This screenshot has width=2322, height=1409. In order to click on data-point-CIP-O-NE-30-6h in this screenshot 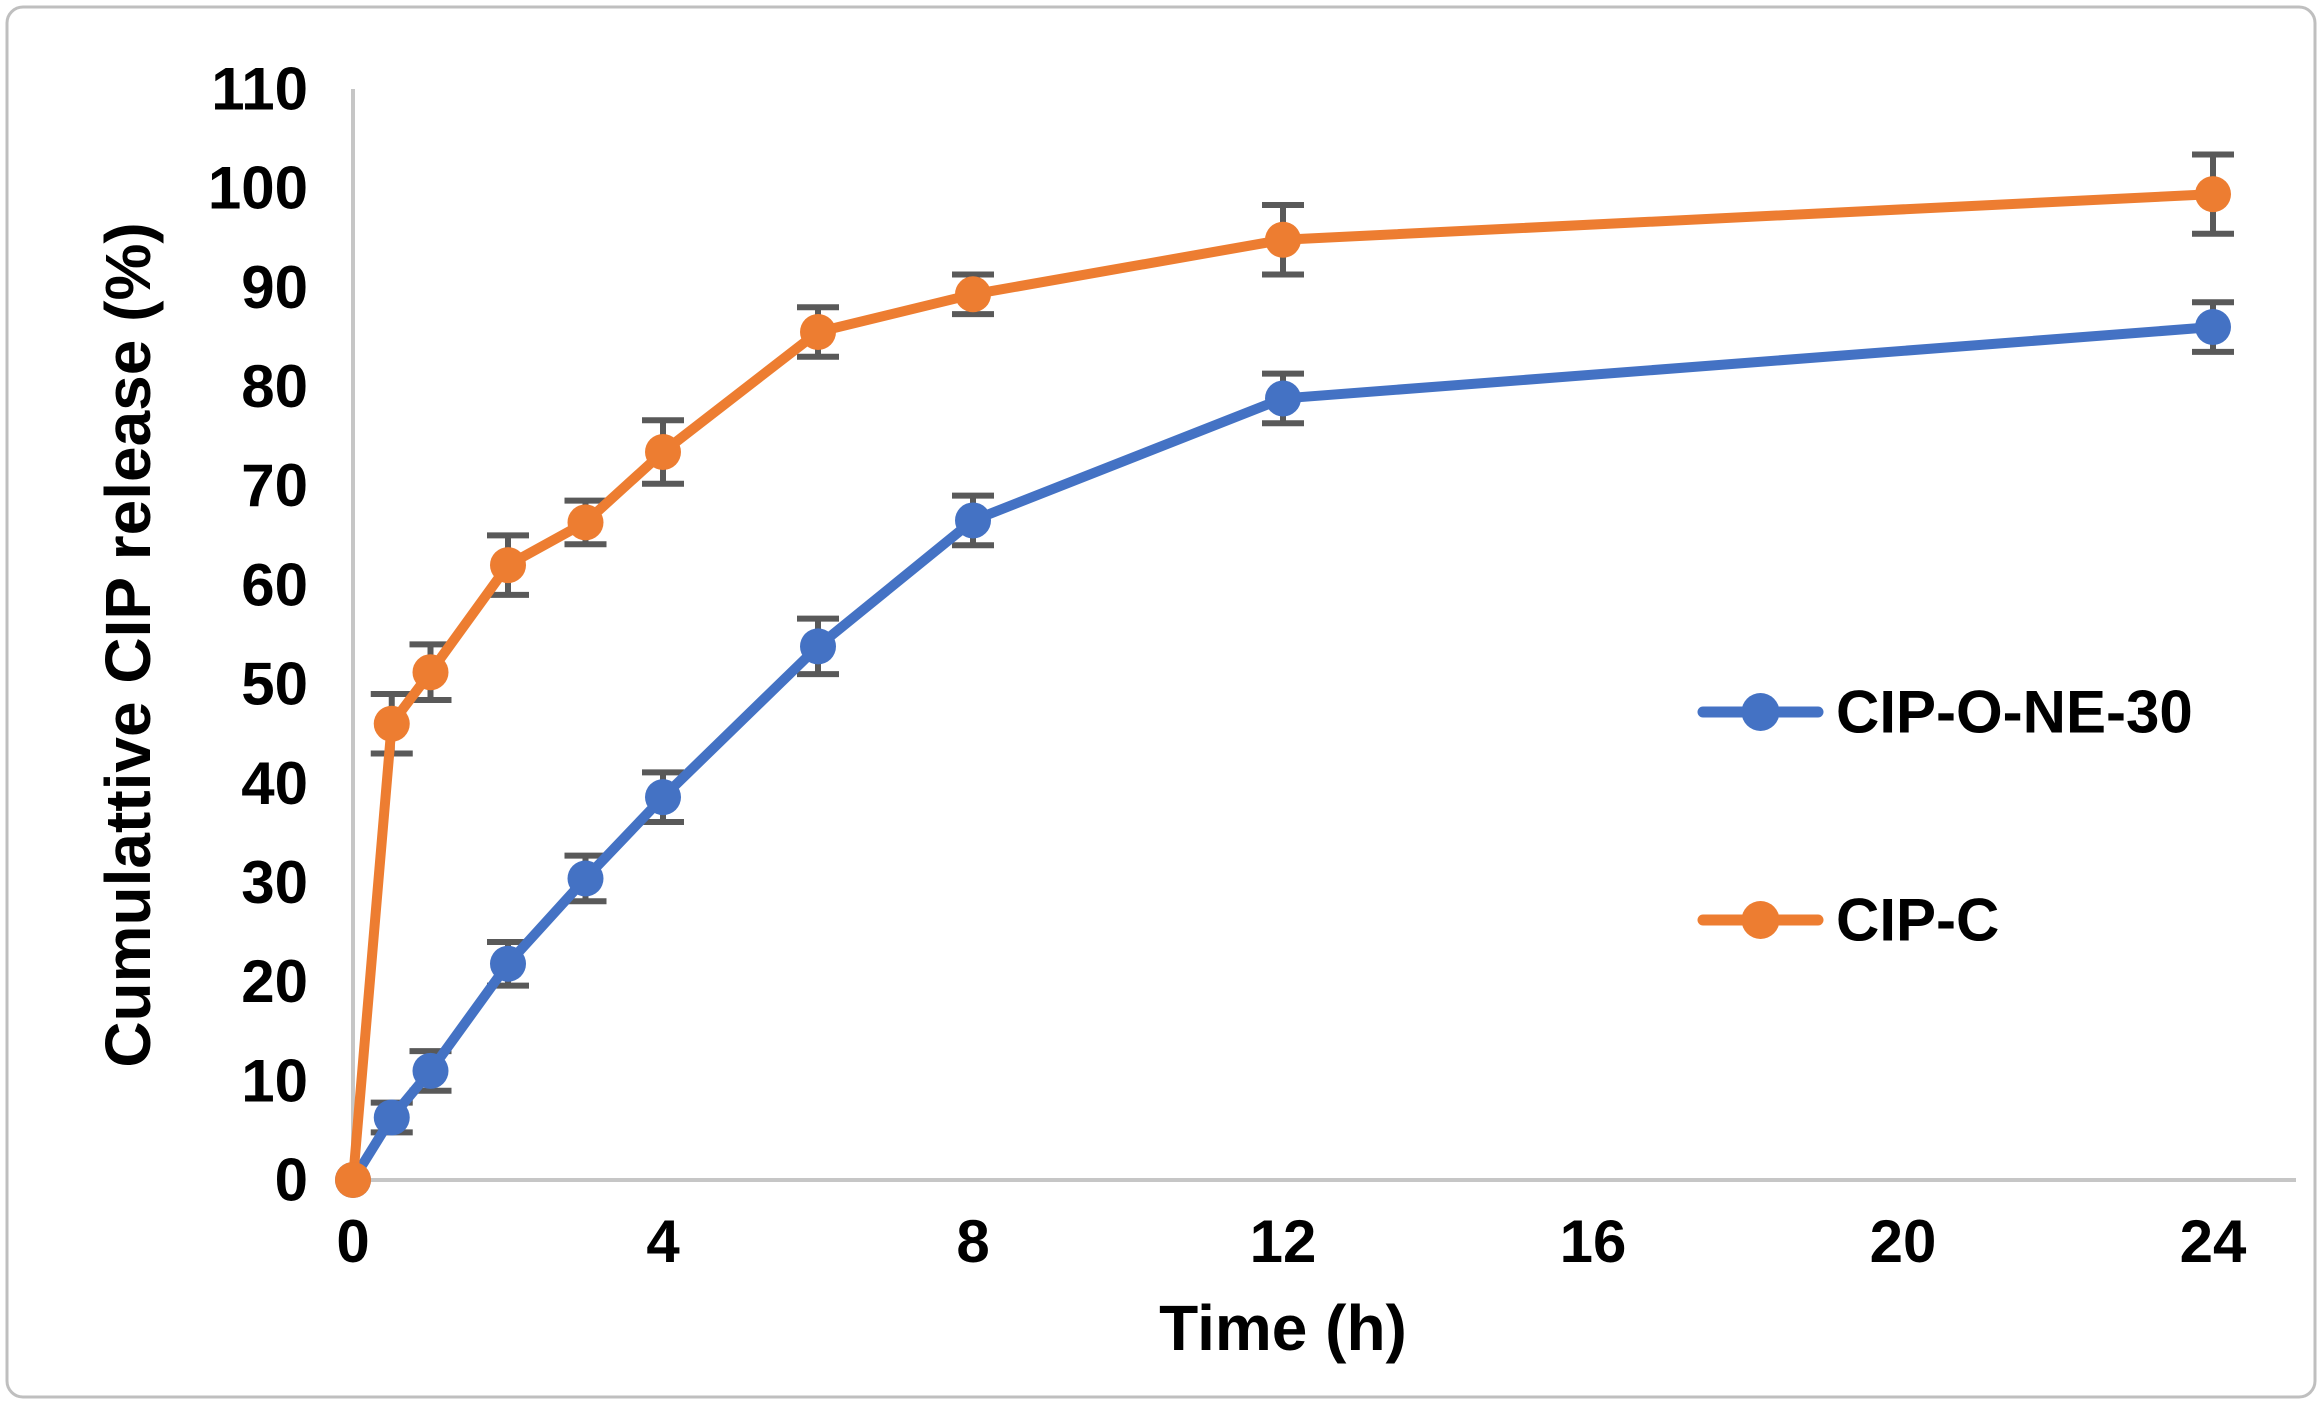, I will do `click(818, 646)`.